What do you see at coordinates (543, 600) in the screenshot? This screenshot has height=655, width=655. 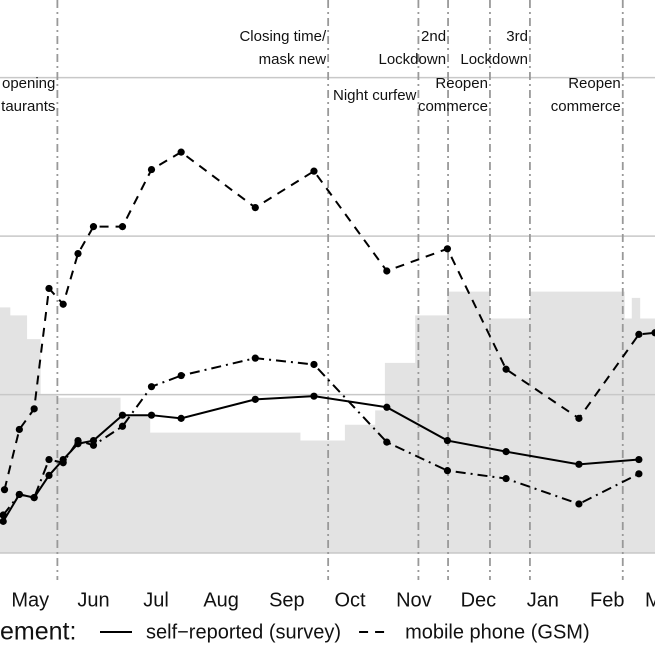 I see `x-tick-label: Jan` at bounding box center [543, 600].